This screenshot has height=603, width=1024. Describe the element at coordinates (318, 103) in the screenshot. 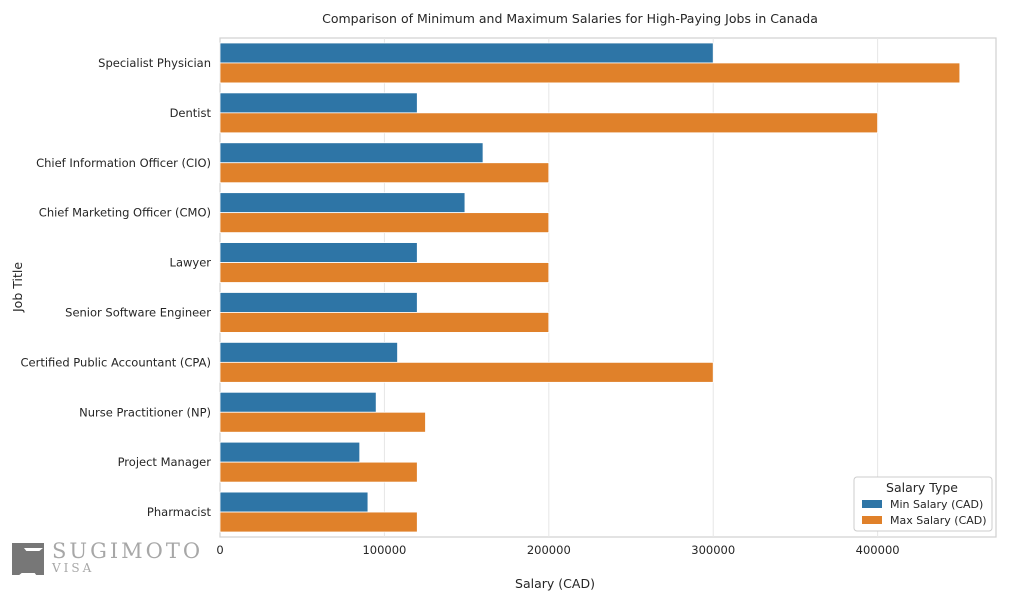

I see `bar-min-dentist` at that location.